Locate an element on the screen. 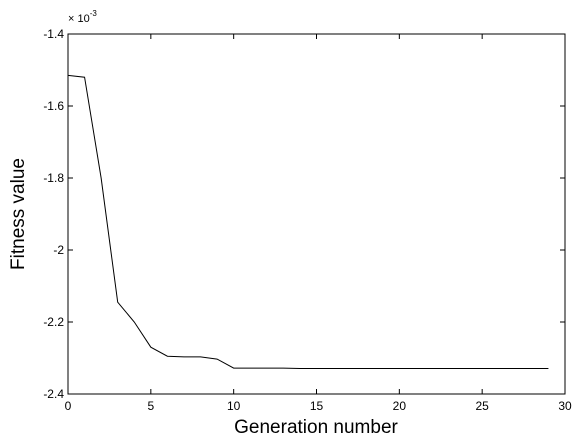 The image size is (573, 438). x-tick-label: 0 is located at coordinates (68, 406).